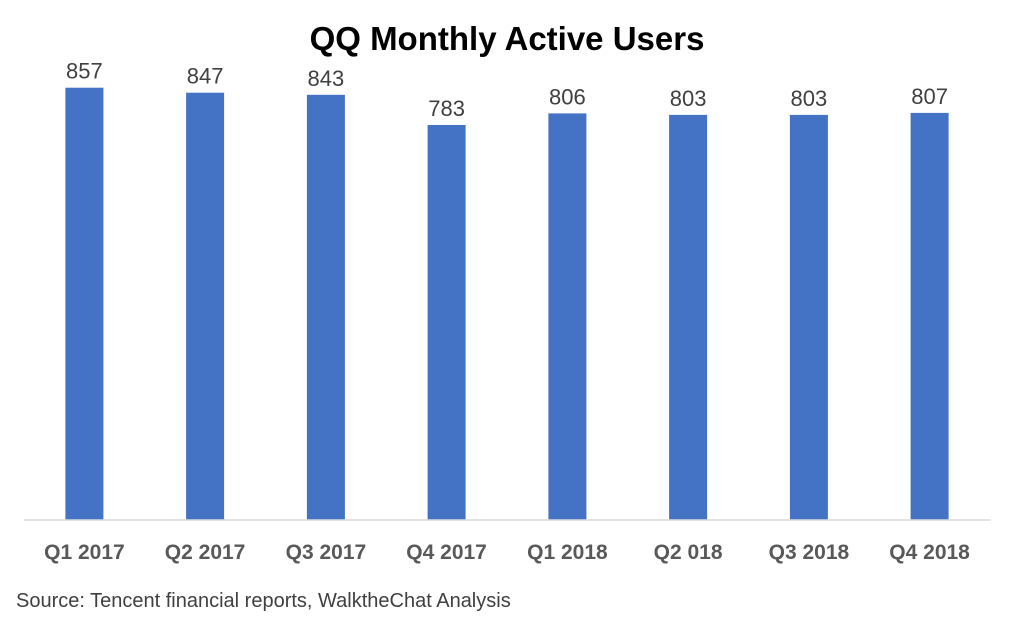  Describe the element at coordinates (326, 552) in the screenshot. I see `x-tick-label-q3-2017: Q3 2017` at that location.